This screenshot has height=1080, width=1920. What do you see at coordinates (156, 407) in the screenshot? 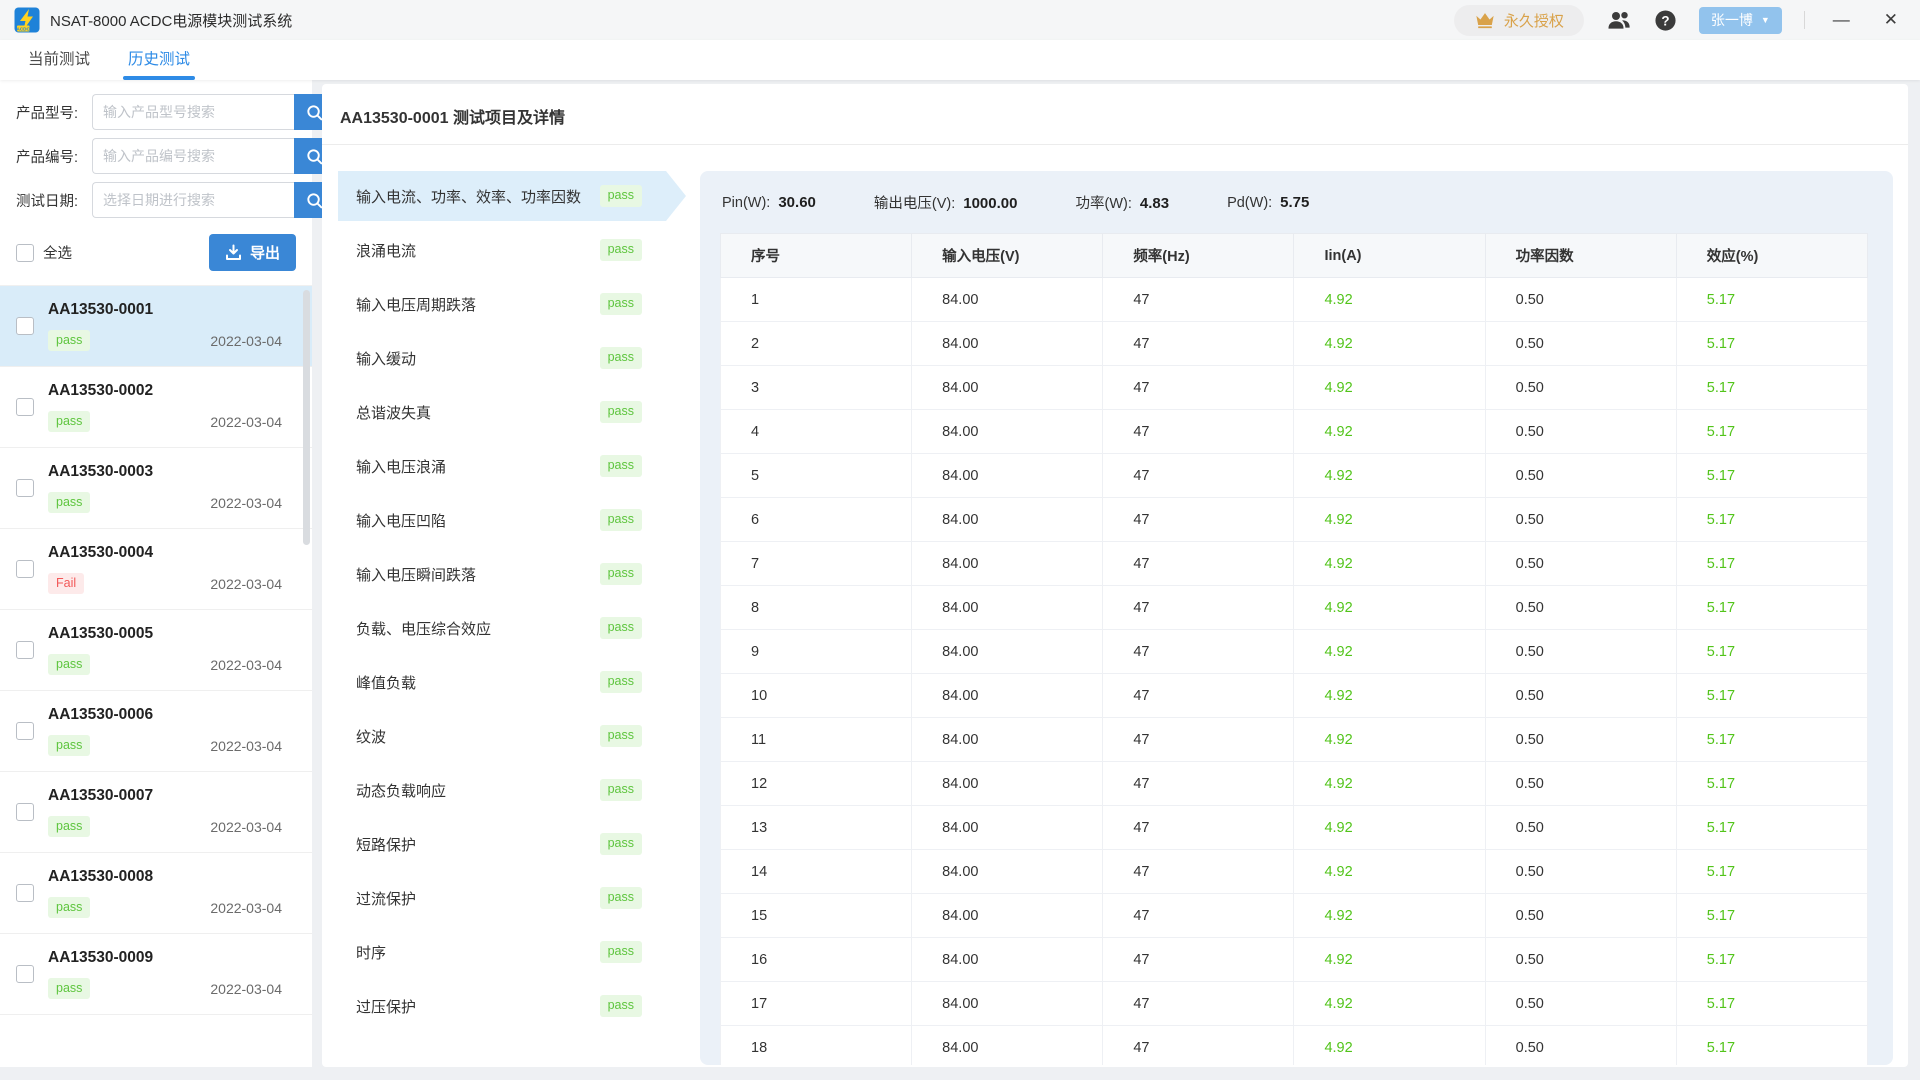
I see `product-list-item: AA13530-0002 pass 2022-03-04` at bounding box center [156, 407].